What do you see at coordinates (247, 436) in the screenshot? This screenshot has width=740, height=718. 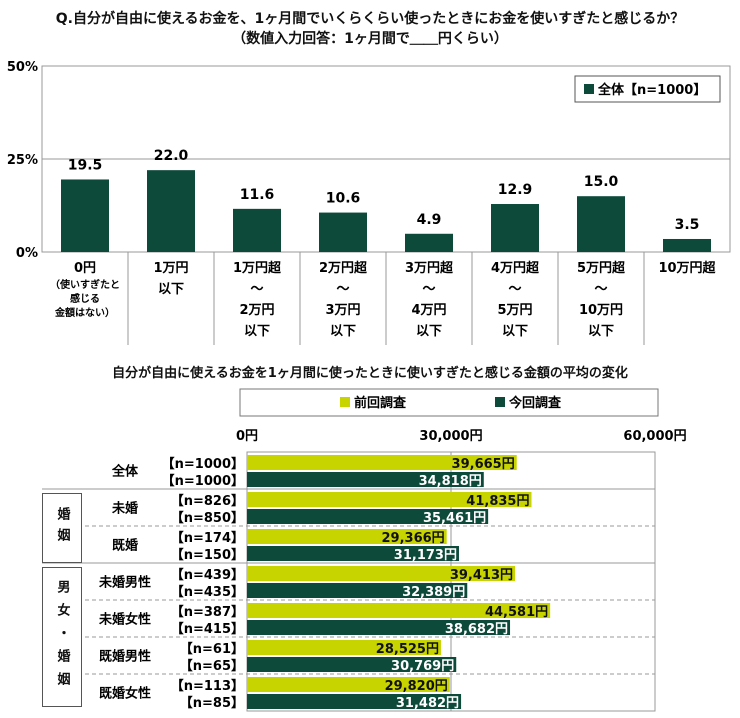 I see `x-tick-label: 0円` at bounding box center [247, 436].